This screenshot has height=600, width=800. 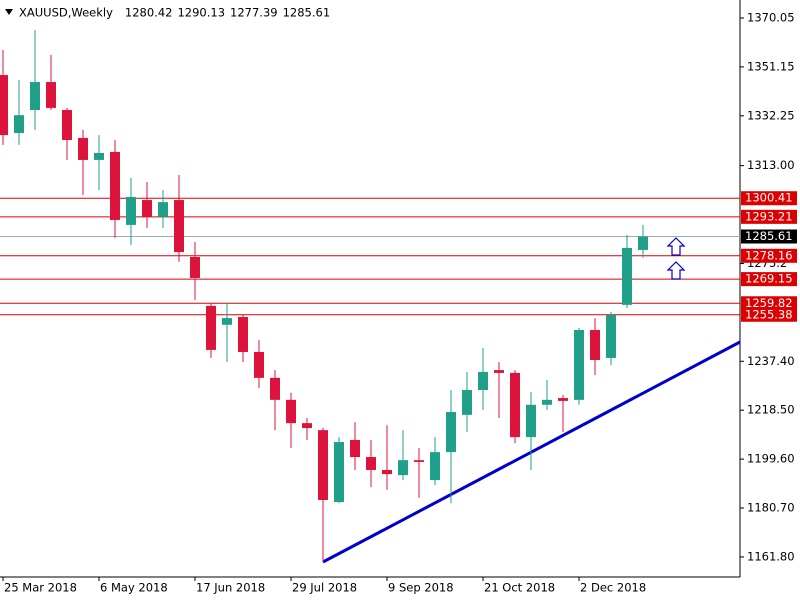 I want to click on level-label: 1278.16, so click(x=769, y=255).